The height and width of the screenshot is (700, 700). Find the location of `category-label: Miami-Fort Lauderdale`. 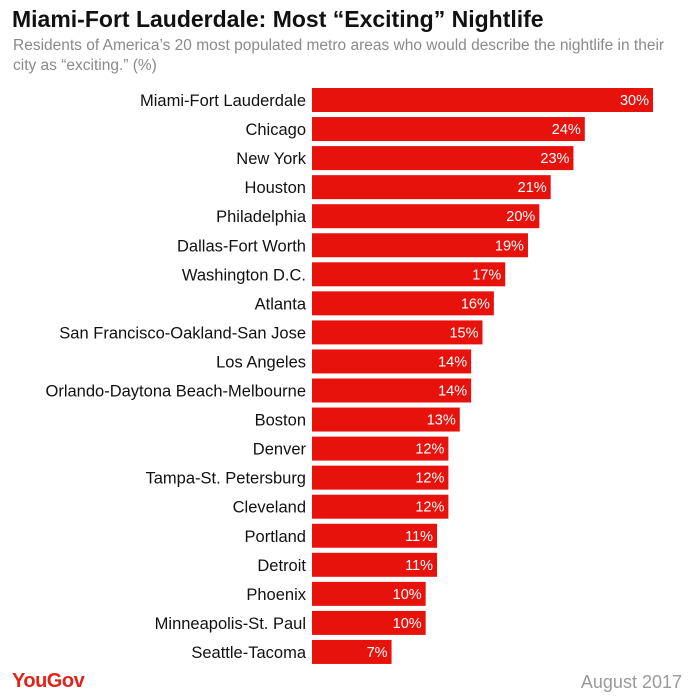

category-label: Miami-Fort Lauderdale is located at coordinates (223, 101).